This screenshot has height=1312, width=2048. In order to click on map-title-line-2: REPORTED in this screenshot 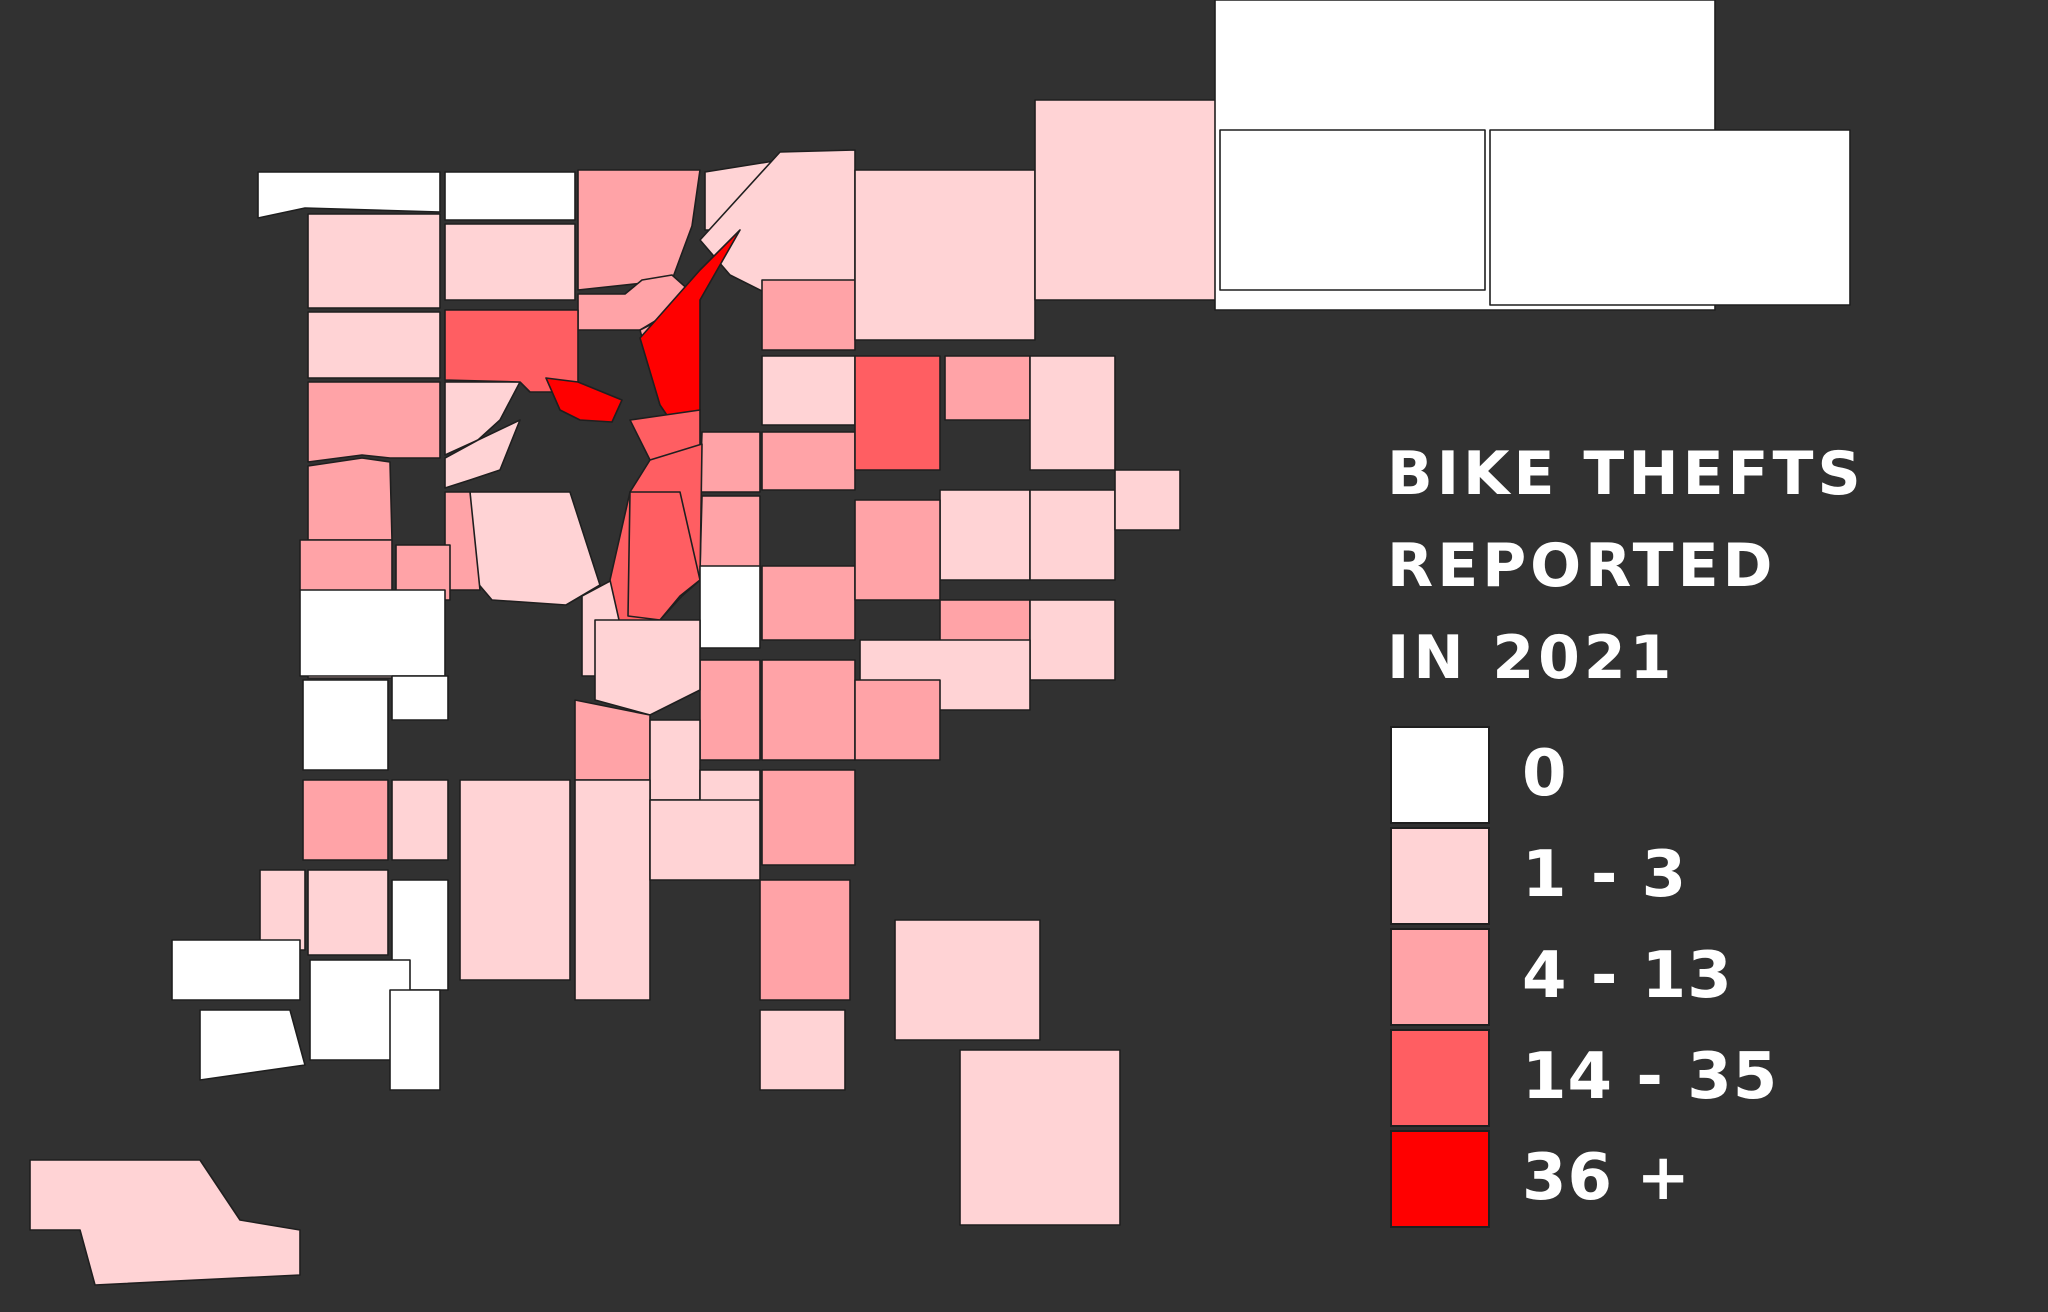, I will do `click(1582, 566)`.